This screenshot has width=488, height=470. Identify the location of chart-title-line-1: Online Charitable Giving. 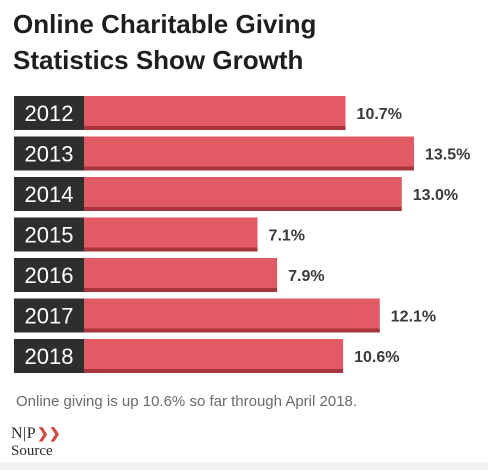
(165, 24).